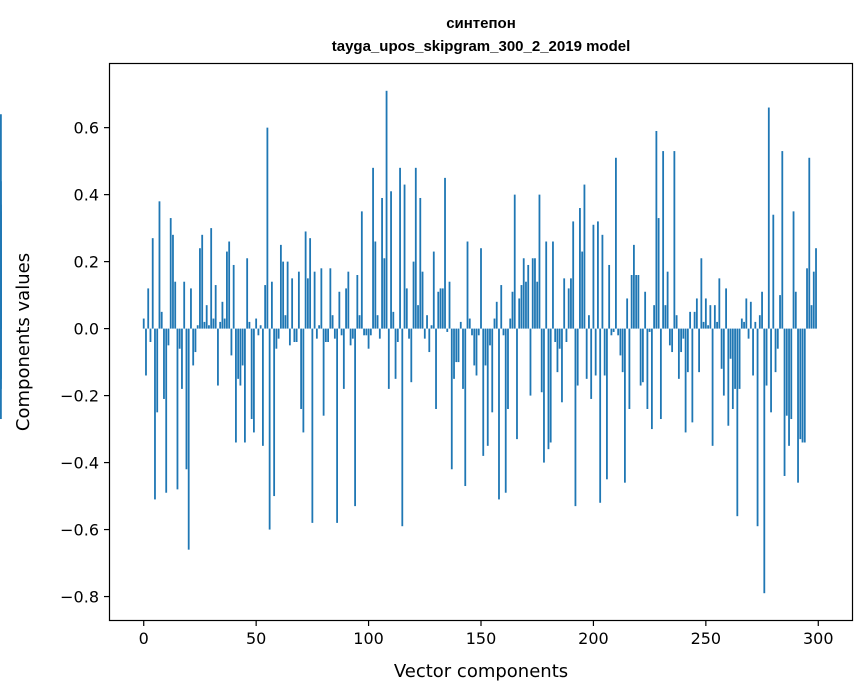 Image resolution: width=867 pixels, height=696 pixels. Describe the element at coordinates (79, 530) in the screenshot. I see `y-tick-label: −0.6` at that location.